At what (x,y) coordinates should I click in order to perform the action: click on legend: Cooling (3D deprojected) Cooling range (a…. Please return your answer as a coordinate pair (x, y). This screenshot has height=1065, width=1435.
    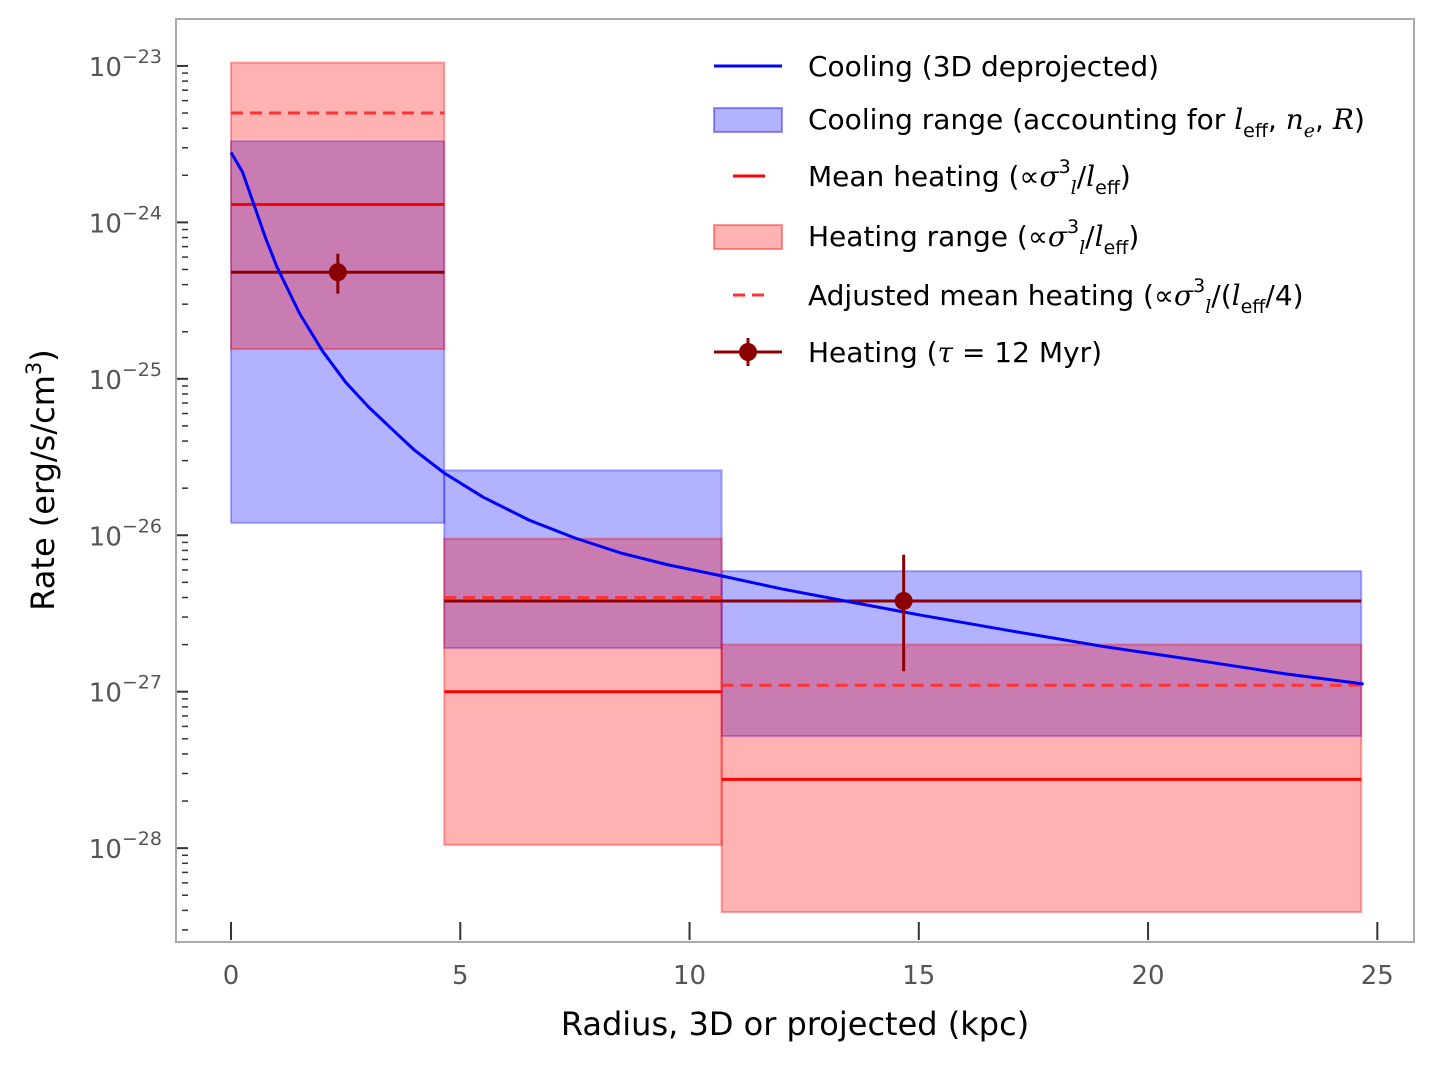
    Looking at the image, I should click on (1039, 209).